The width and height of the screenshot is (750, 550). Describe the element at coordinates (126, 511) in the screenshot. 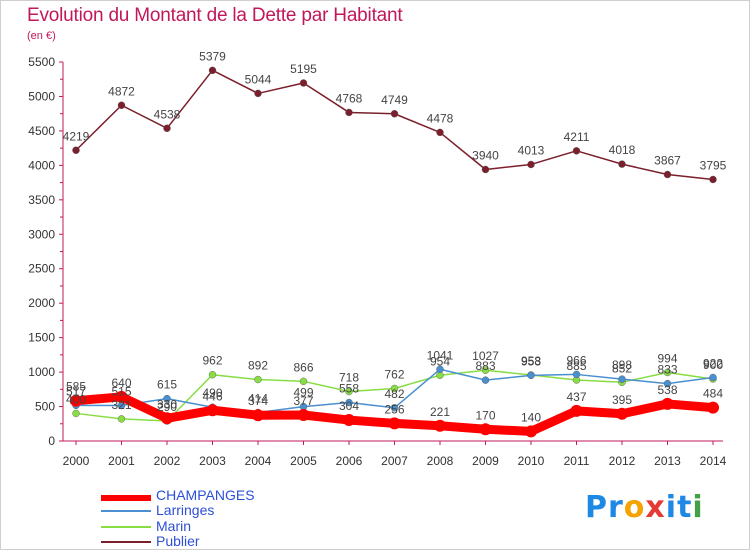

I see `legend-swatch-larringes` at that location.